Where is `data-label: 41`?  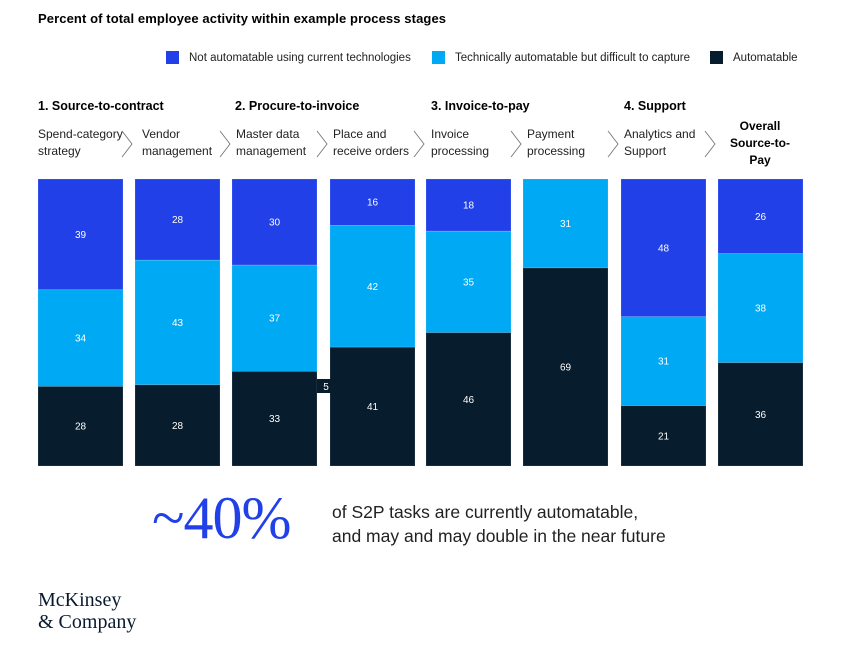
data-label: 41 is located at coordinates (373, 407).